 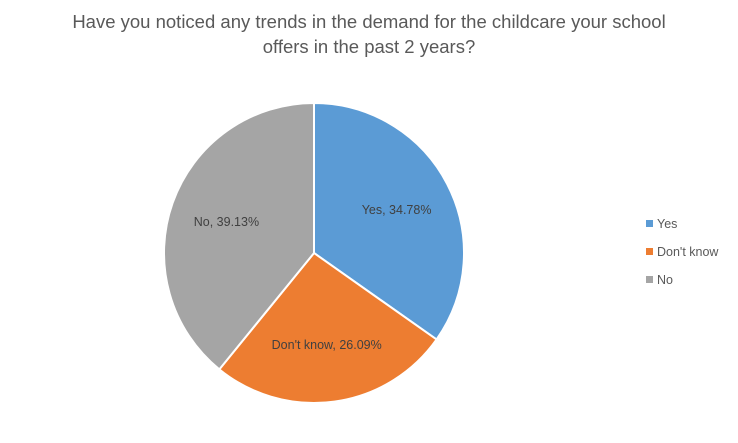 What do you see at coordinates (327, 327) in the screenshot?
I see `pie-slice-don-t-know` at bounding box center [327, 327].